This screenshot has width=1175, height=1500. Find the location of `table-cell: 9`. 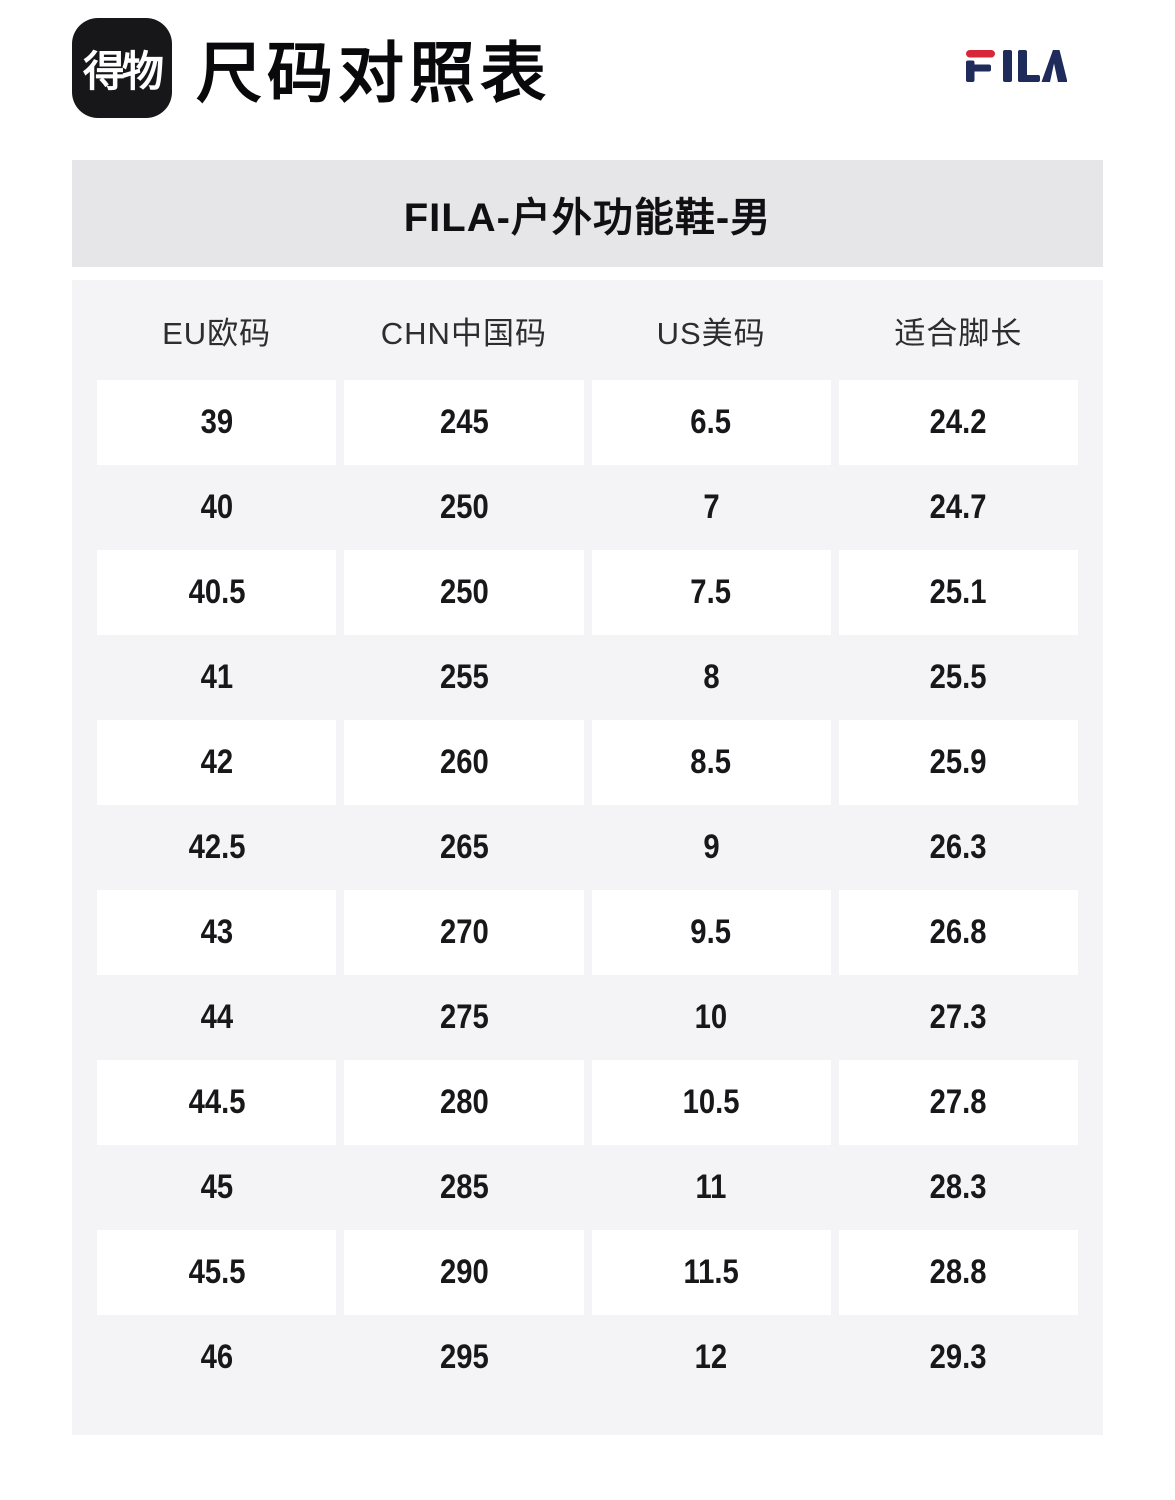

table-cell: 9 is located at coordinates (711, 847).